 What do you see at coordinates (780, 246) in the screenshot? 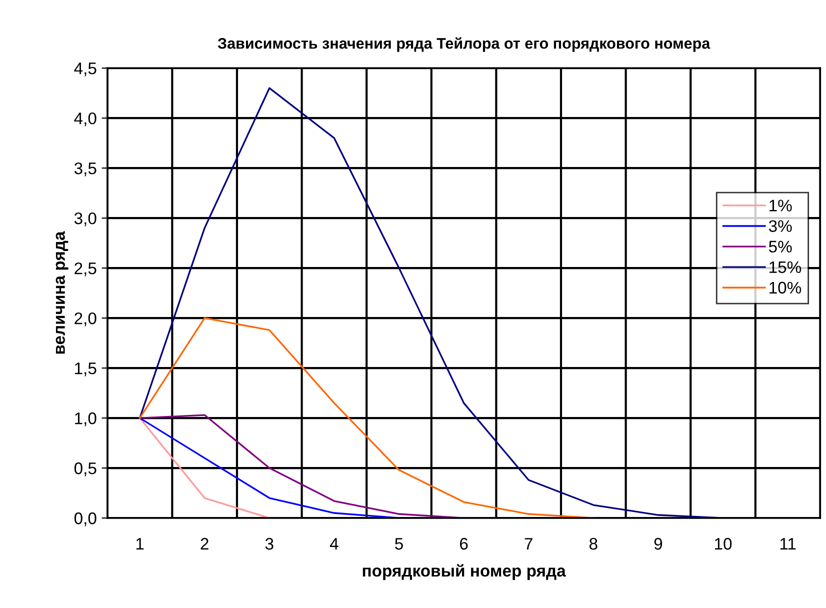
I see `legend-label: 5%` at bounding box center [780, 246].